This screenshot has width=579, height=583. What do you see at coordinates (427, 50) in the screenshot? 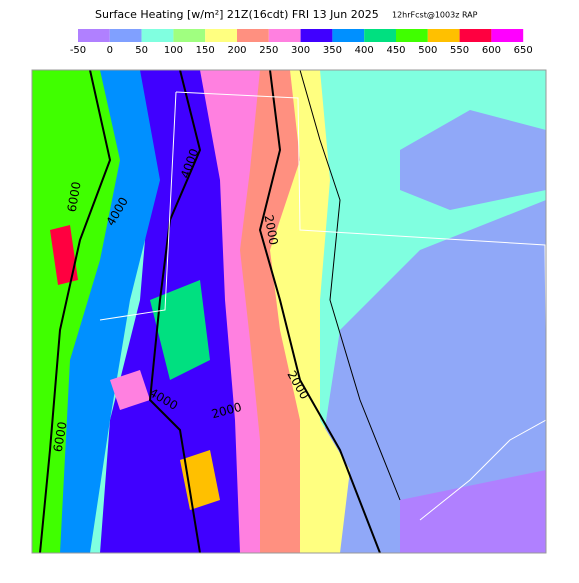
I see `colorbar-label: 500` at bounding box center [427, 50].